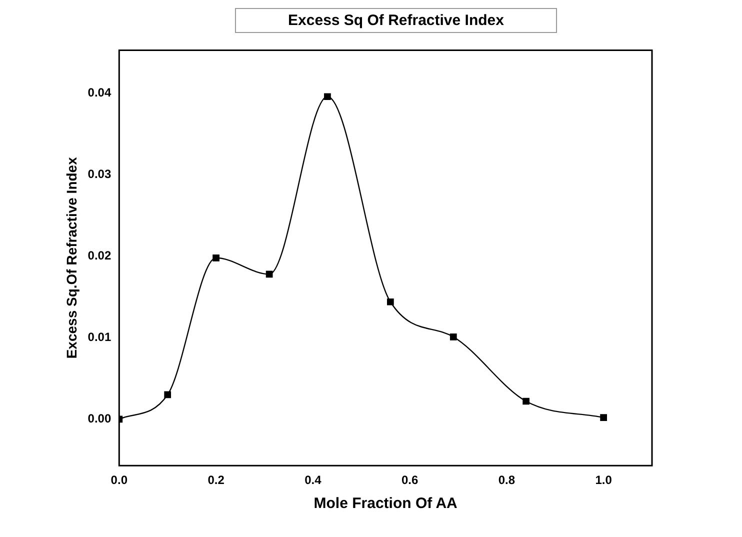 This screenshot has height=537, width=742. I want to click on y-tick-label: 0.03, so click(100, 174).